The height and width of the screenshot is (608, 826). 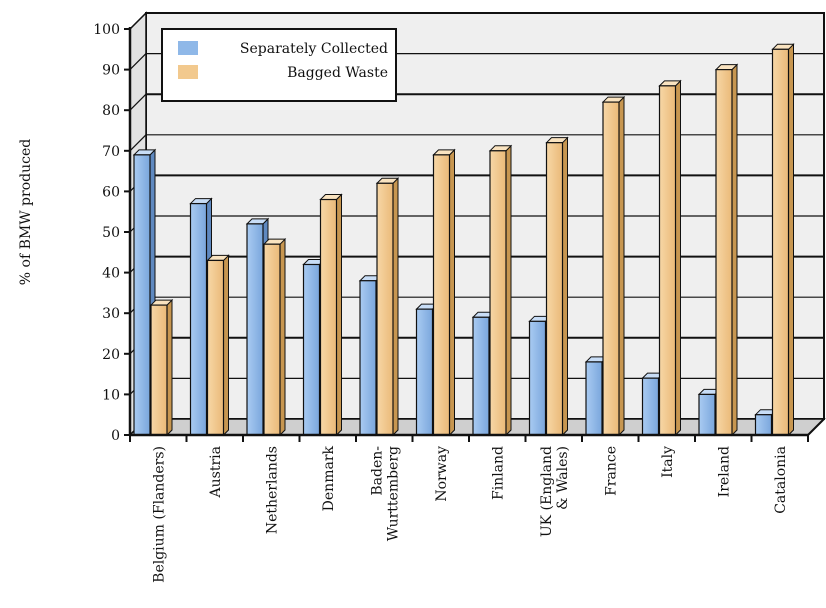 What do you see at coordinates (816, 427) in the screenshot?
I see `x-axis-depth-line` at bounding box center [816, 427].